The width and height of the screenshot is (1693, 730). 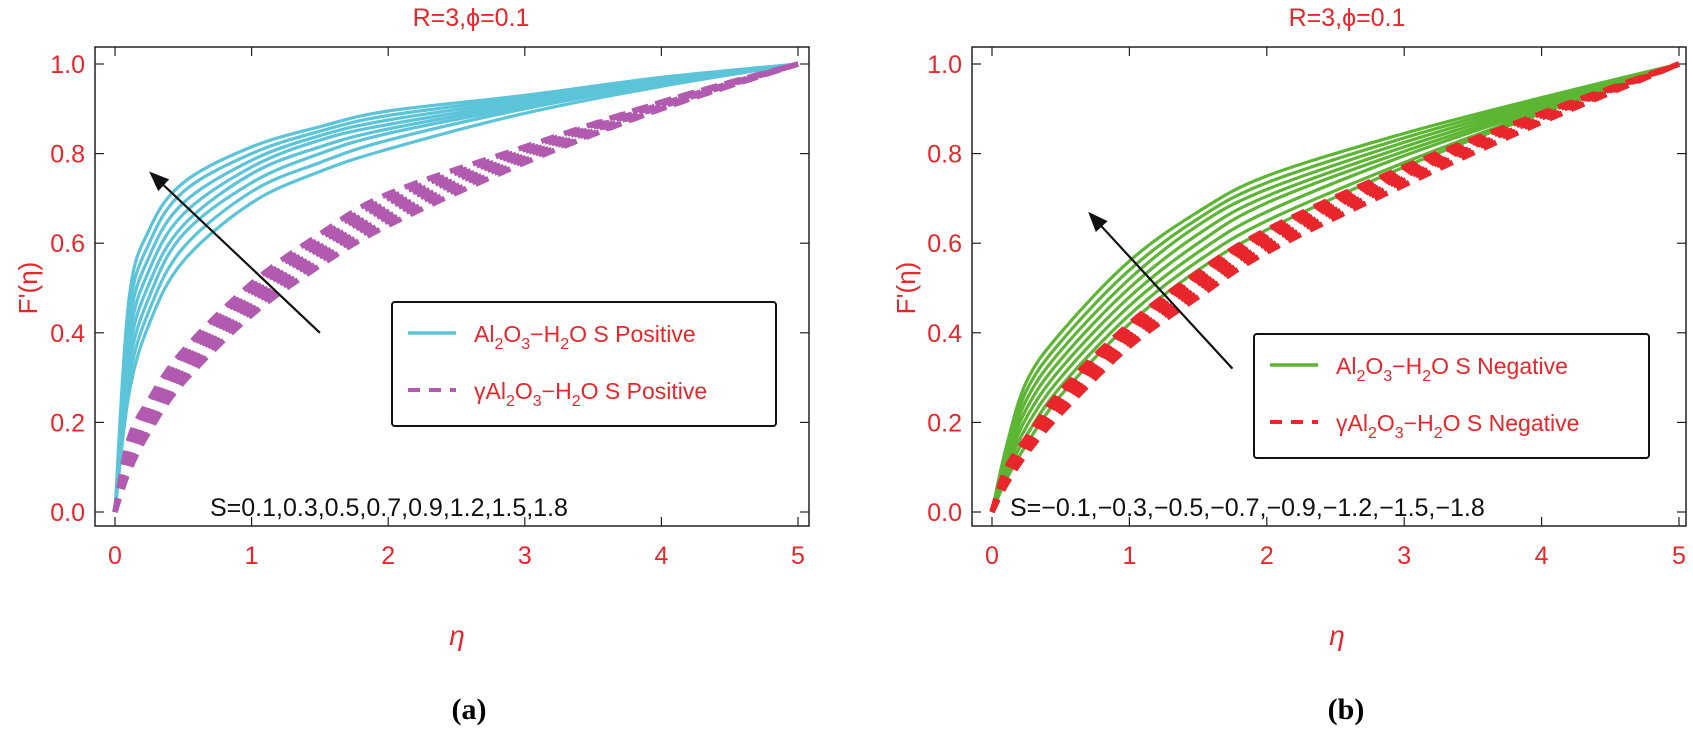 What do you see at coordinates (585, 337) in the screenshot?
I see `legend-entry-solid: Al2O3−H2O S Positive` at bounding box center [585, 337].